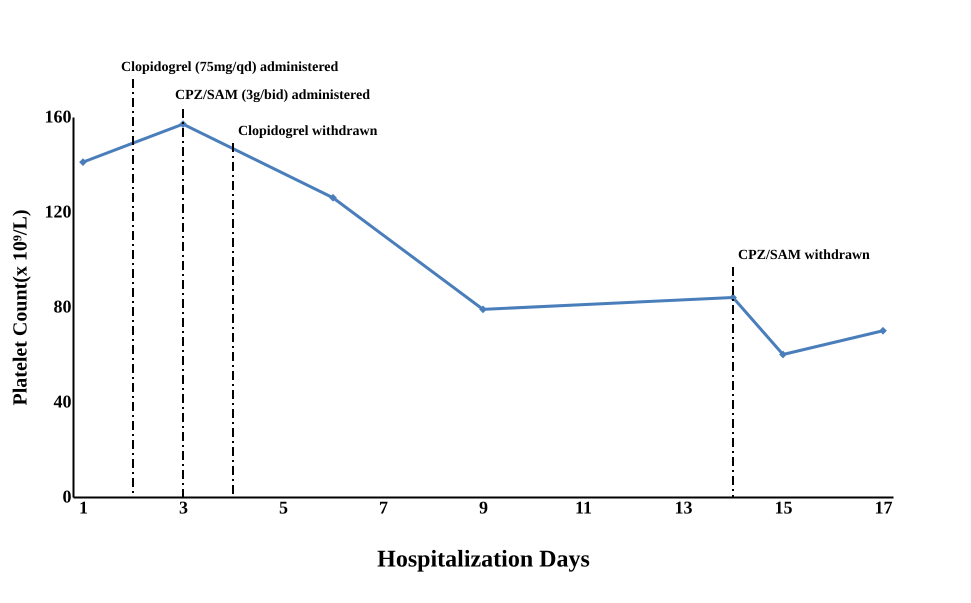  Describe the element at coordinates (804, 255) in the screenshot. I see `ref-line-label: CPZ/SAM withdrawn` at that location.